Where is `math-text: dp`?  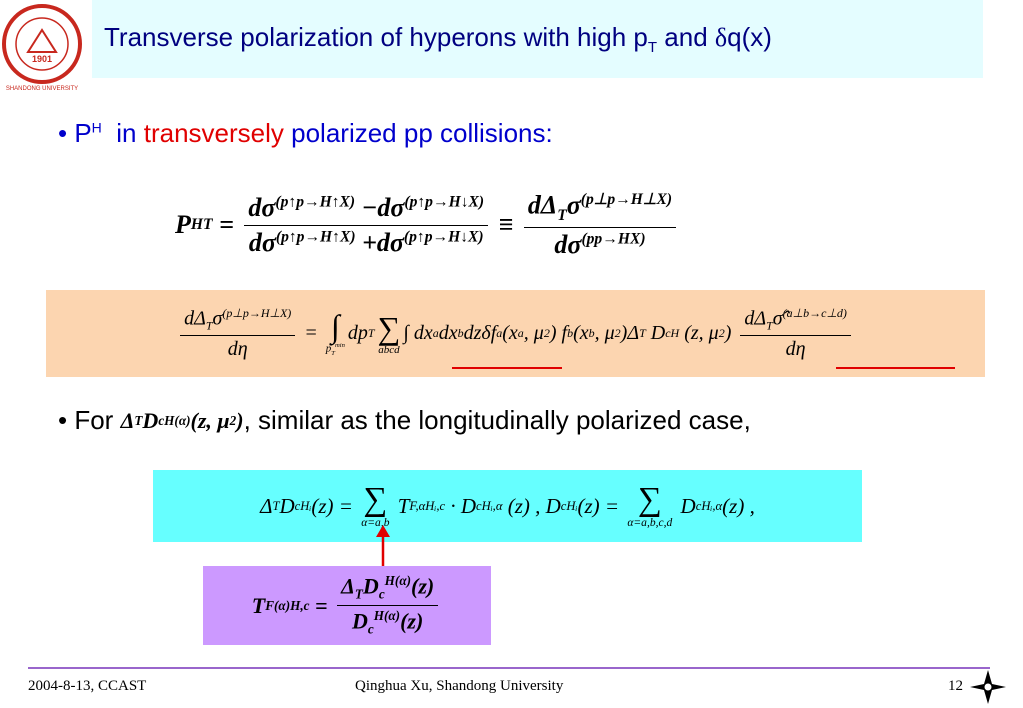
math-text: dp is located at coordinates (357, 333).